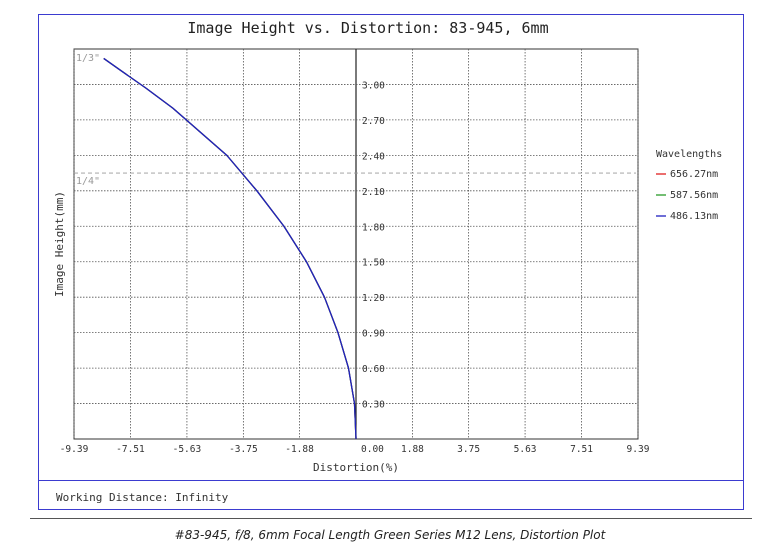  Describe the element at coordinates (694, 174) in the screenshot. I see `legend-entry-0: 656.27nm` at that location.